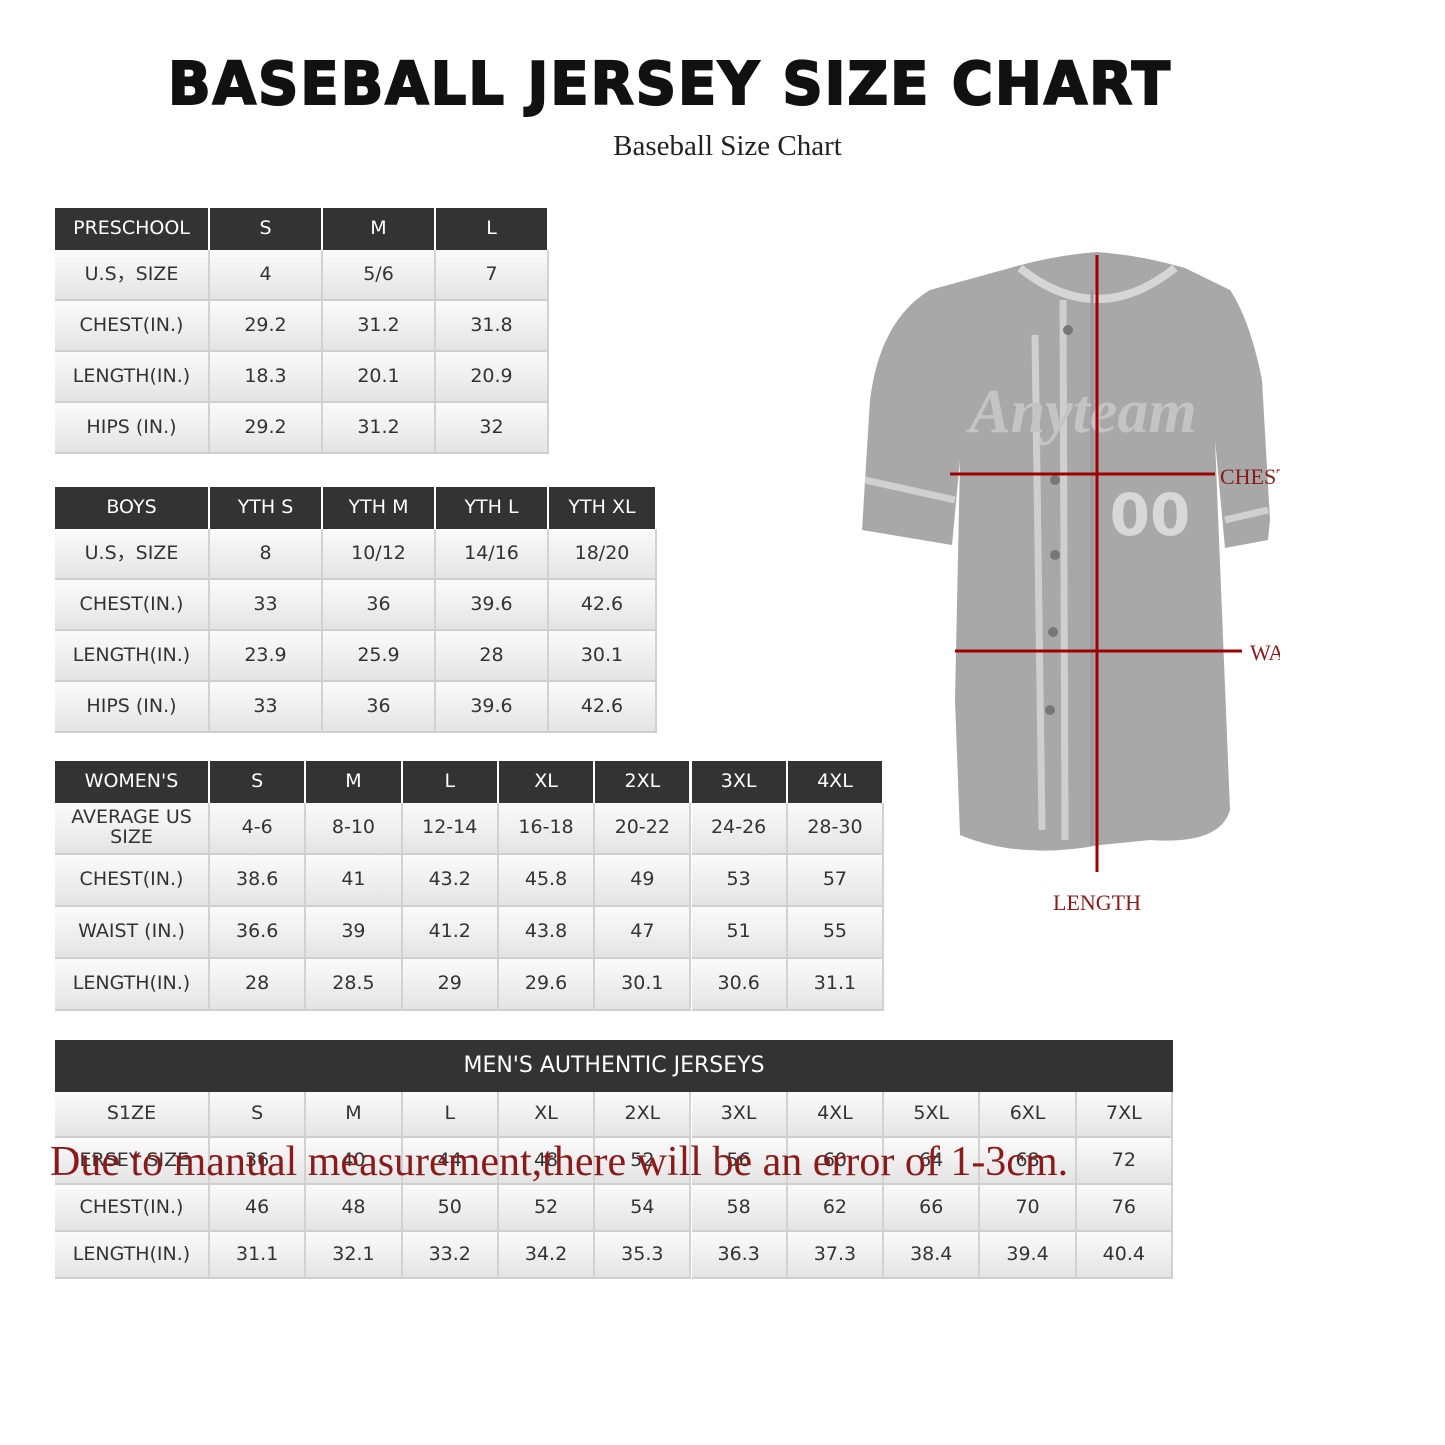 Image resolution: width=1445 pixels, height=1445 pixels. I want to click on header-cell: 7XL, so click(1124, 1115).